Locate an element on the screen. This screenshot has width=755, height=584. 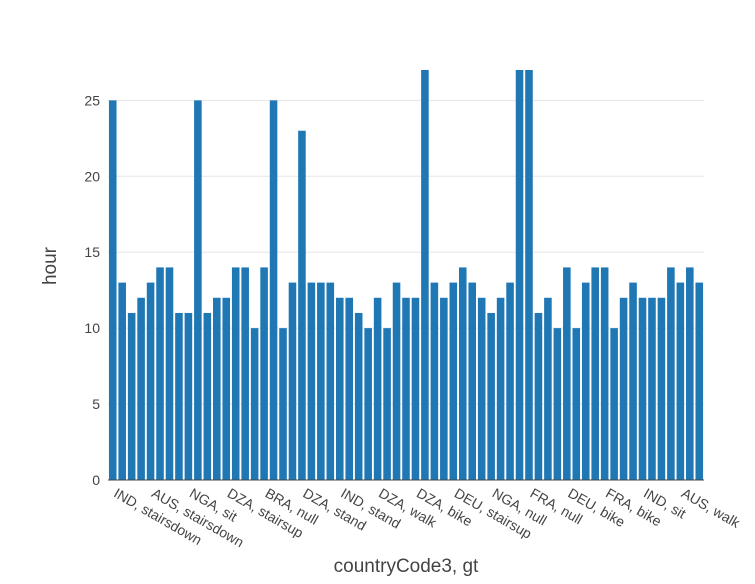
y-axis-title: hour is located at coordinates (50, 265).